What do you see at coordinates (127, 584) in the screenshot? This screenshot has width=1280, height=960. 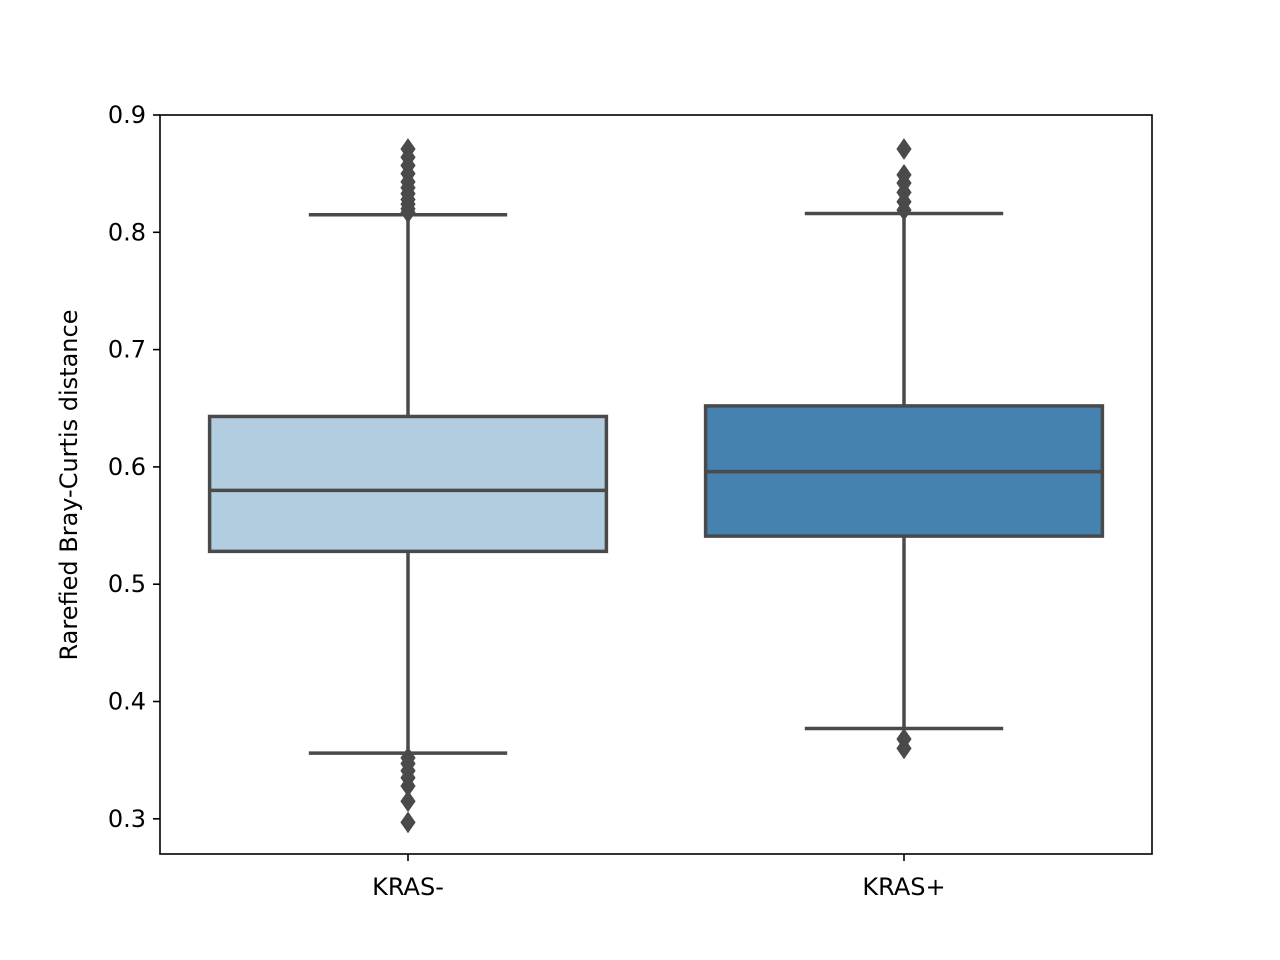 I see `y-tick-label: 0.5` at bounding box center [127, 584].